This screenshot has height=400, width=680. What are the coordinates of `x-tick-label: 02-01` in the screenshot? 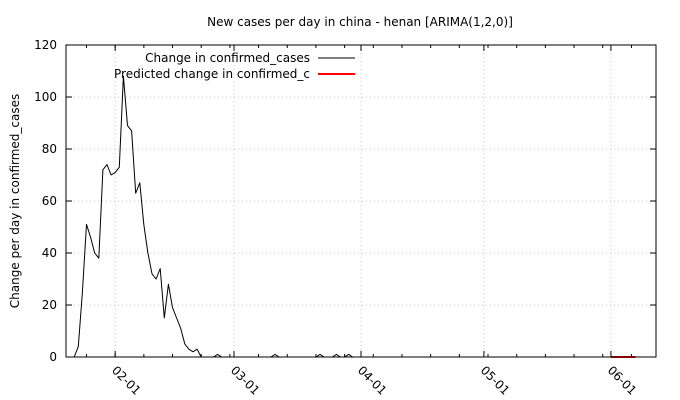 It's located at (126, 380).